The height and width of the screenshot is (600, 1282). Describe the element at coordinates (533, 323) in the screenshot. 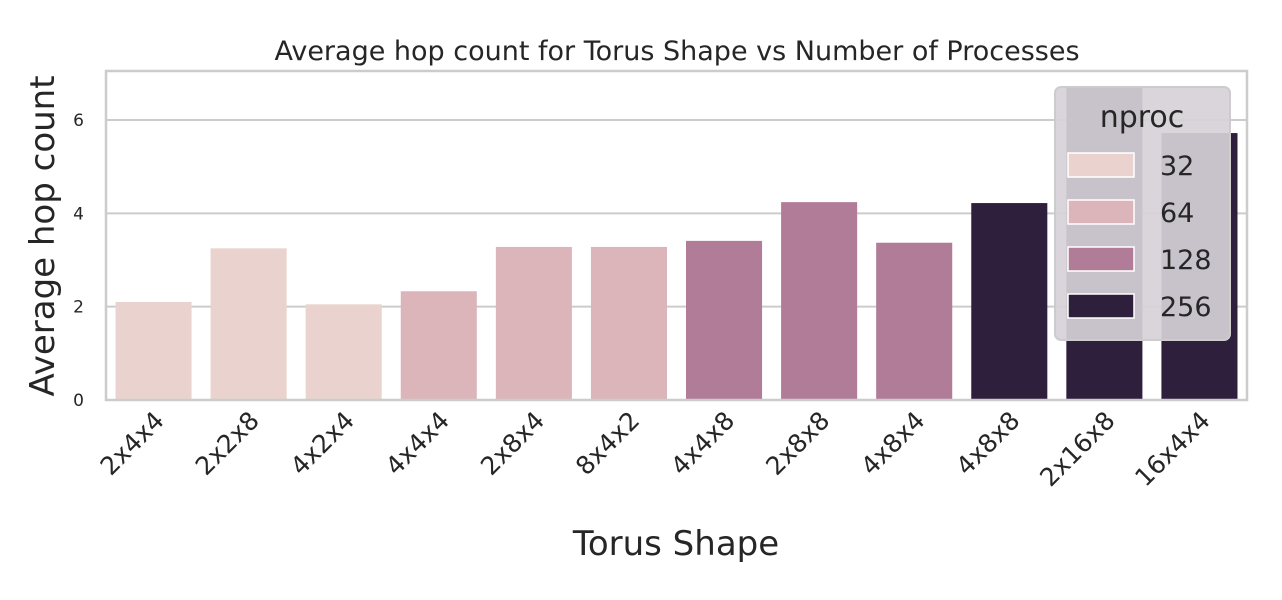

I see `bar-2x8x4` at that location.